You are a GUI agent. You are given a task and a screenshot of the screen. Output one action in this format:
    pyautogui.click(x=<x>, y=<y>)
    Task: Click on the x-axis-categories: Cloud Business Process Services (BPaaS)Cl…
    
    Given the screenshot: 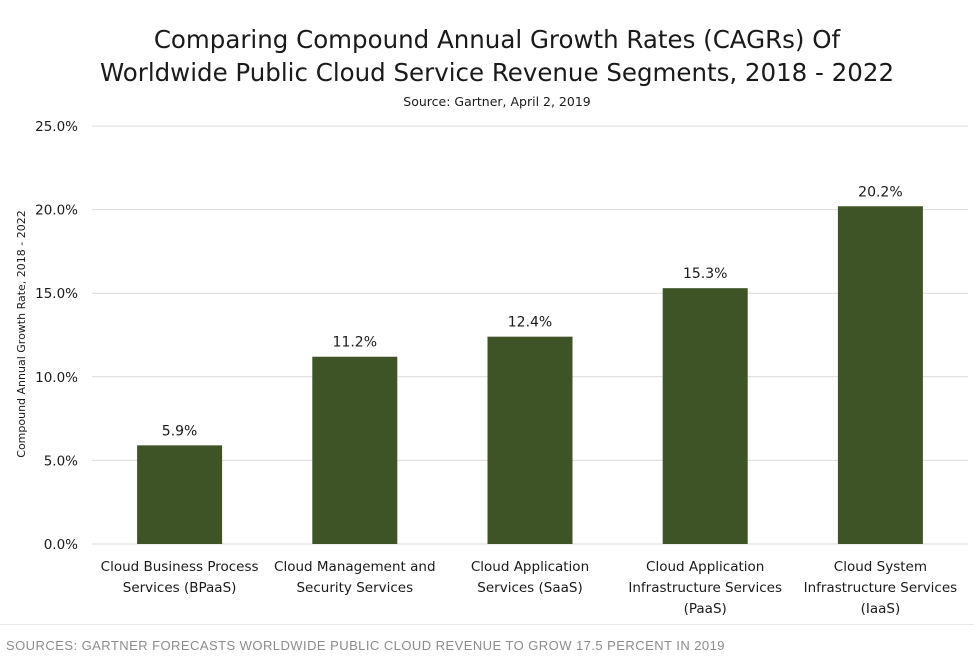 What is the action you would take?
    pyautogui.click(x=529, y=588)
    